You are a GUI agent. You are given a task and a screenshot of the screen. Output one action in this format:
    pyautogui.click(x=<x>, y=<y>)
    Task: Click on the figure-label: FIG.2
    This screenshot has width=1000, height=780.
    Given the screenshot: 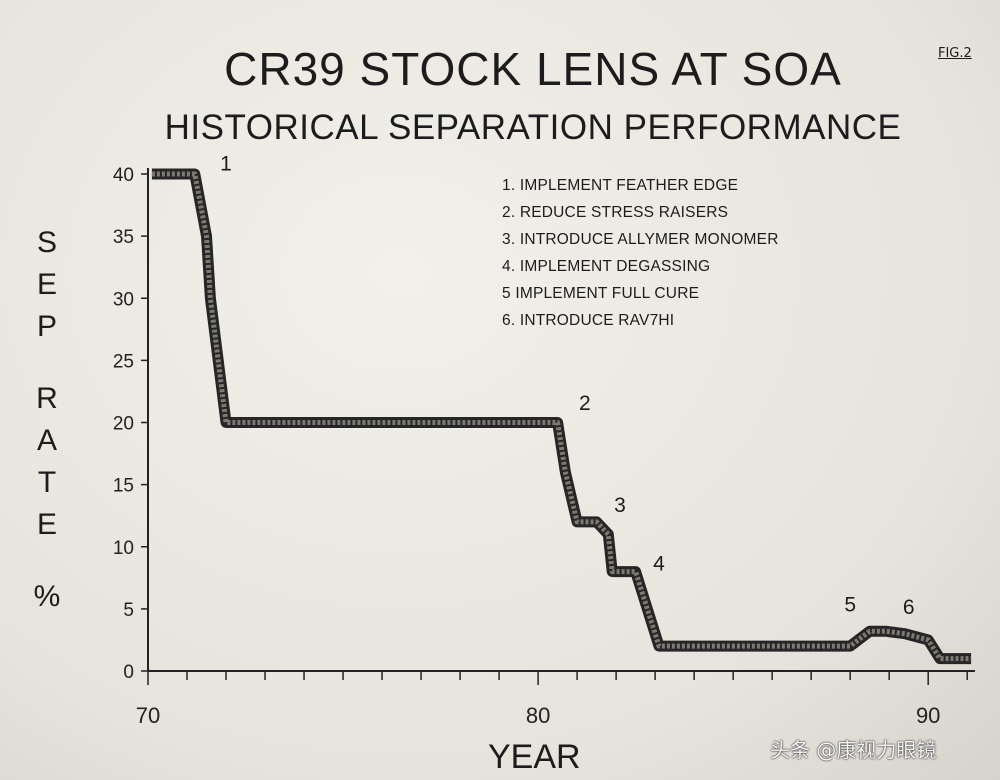 What is the action you would take?
    pyautogui.click(x=955, y=53)
    